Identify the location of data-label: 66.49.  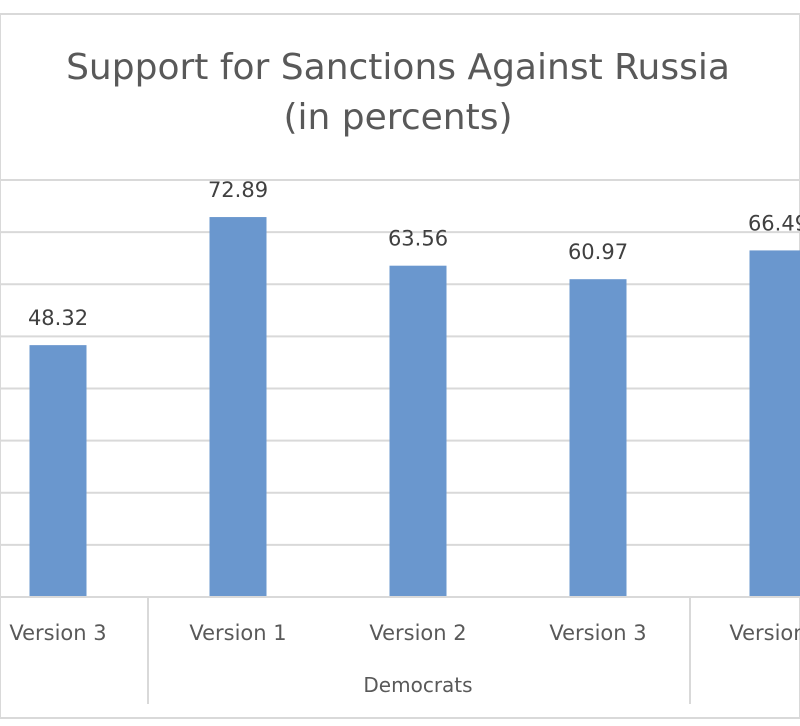
(774, 223).